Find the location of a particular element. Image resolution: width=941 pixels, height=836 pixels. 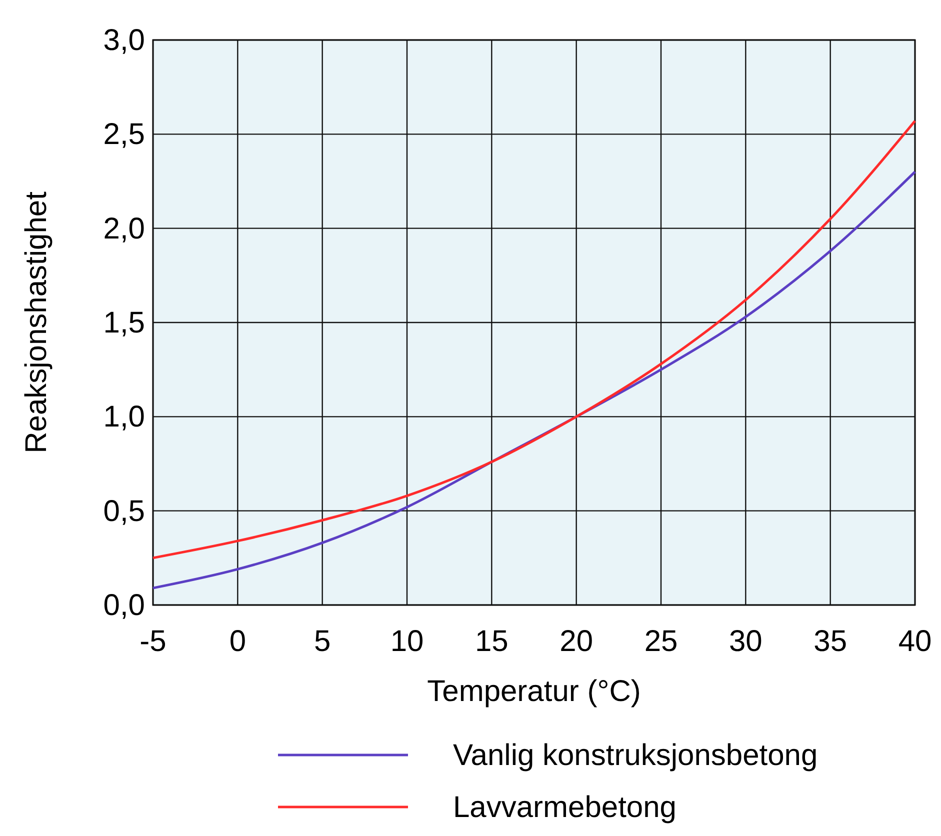

y-tick-label: 2,5 is located at coordinates (124, 135).